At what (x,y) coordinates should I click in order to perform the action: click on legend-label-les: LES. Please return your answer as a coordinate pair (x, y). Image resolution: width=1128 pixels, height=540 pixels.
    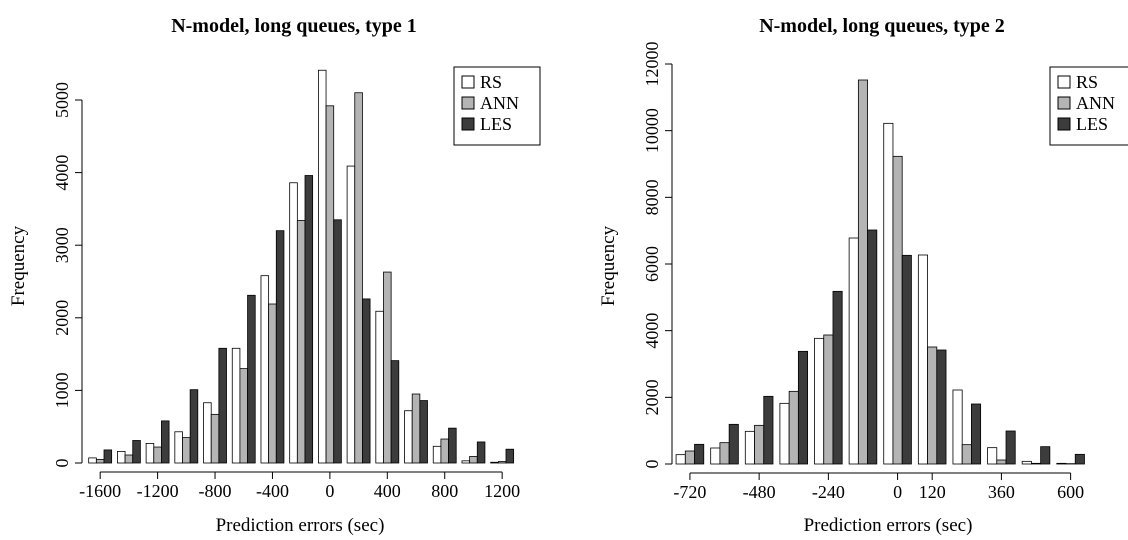
    Looking at the image, I should click on (1092, 124).